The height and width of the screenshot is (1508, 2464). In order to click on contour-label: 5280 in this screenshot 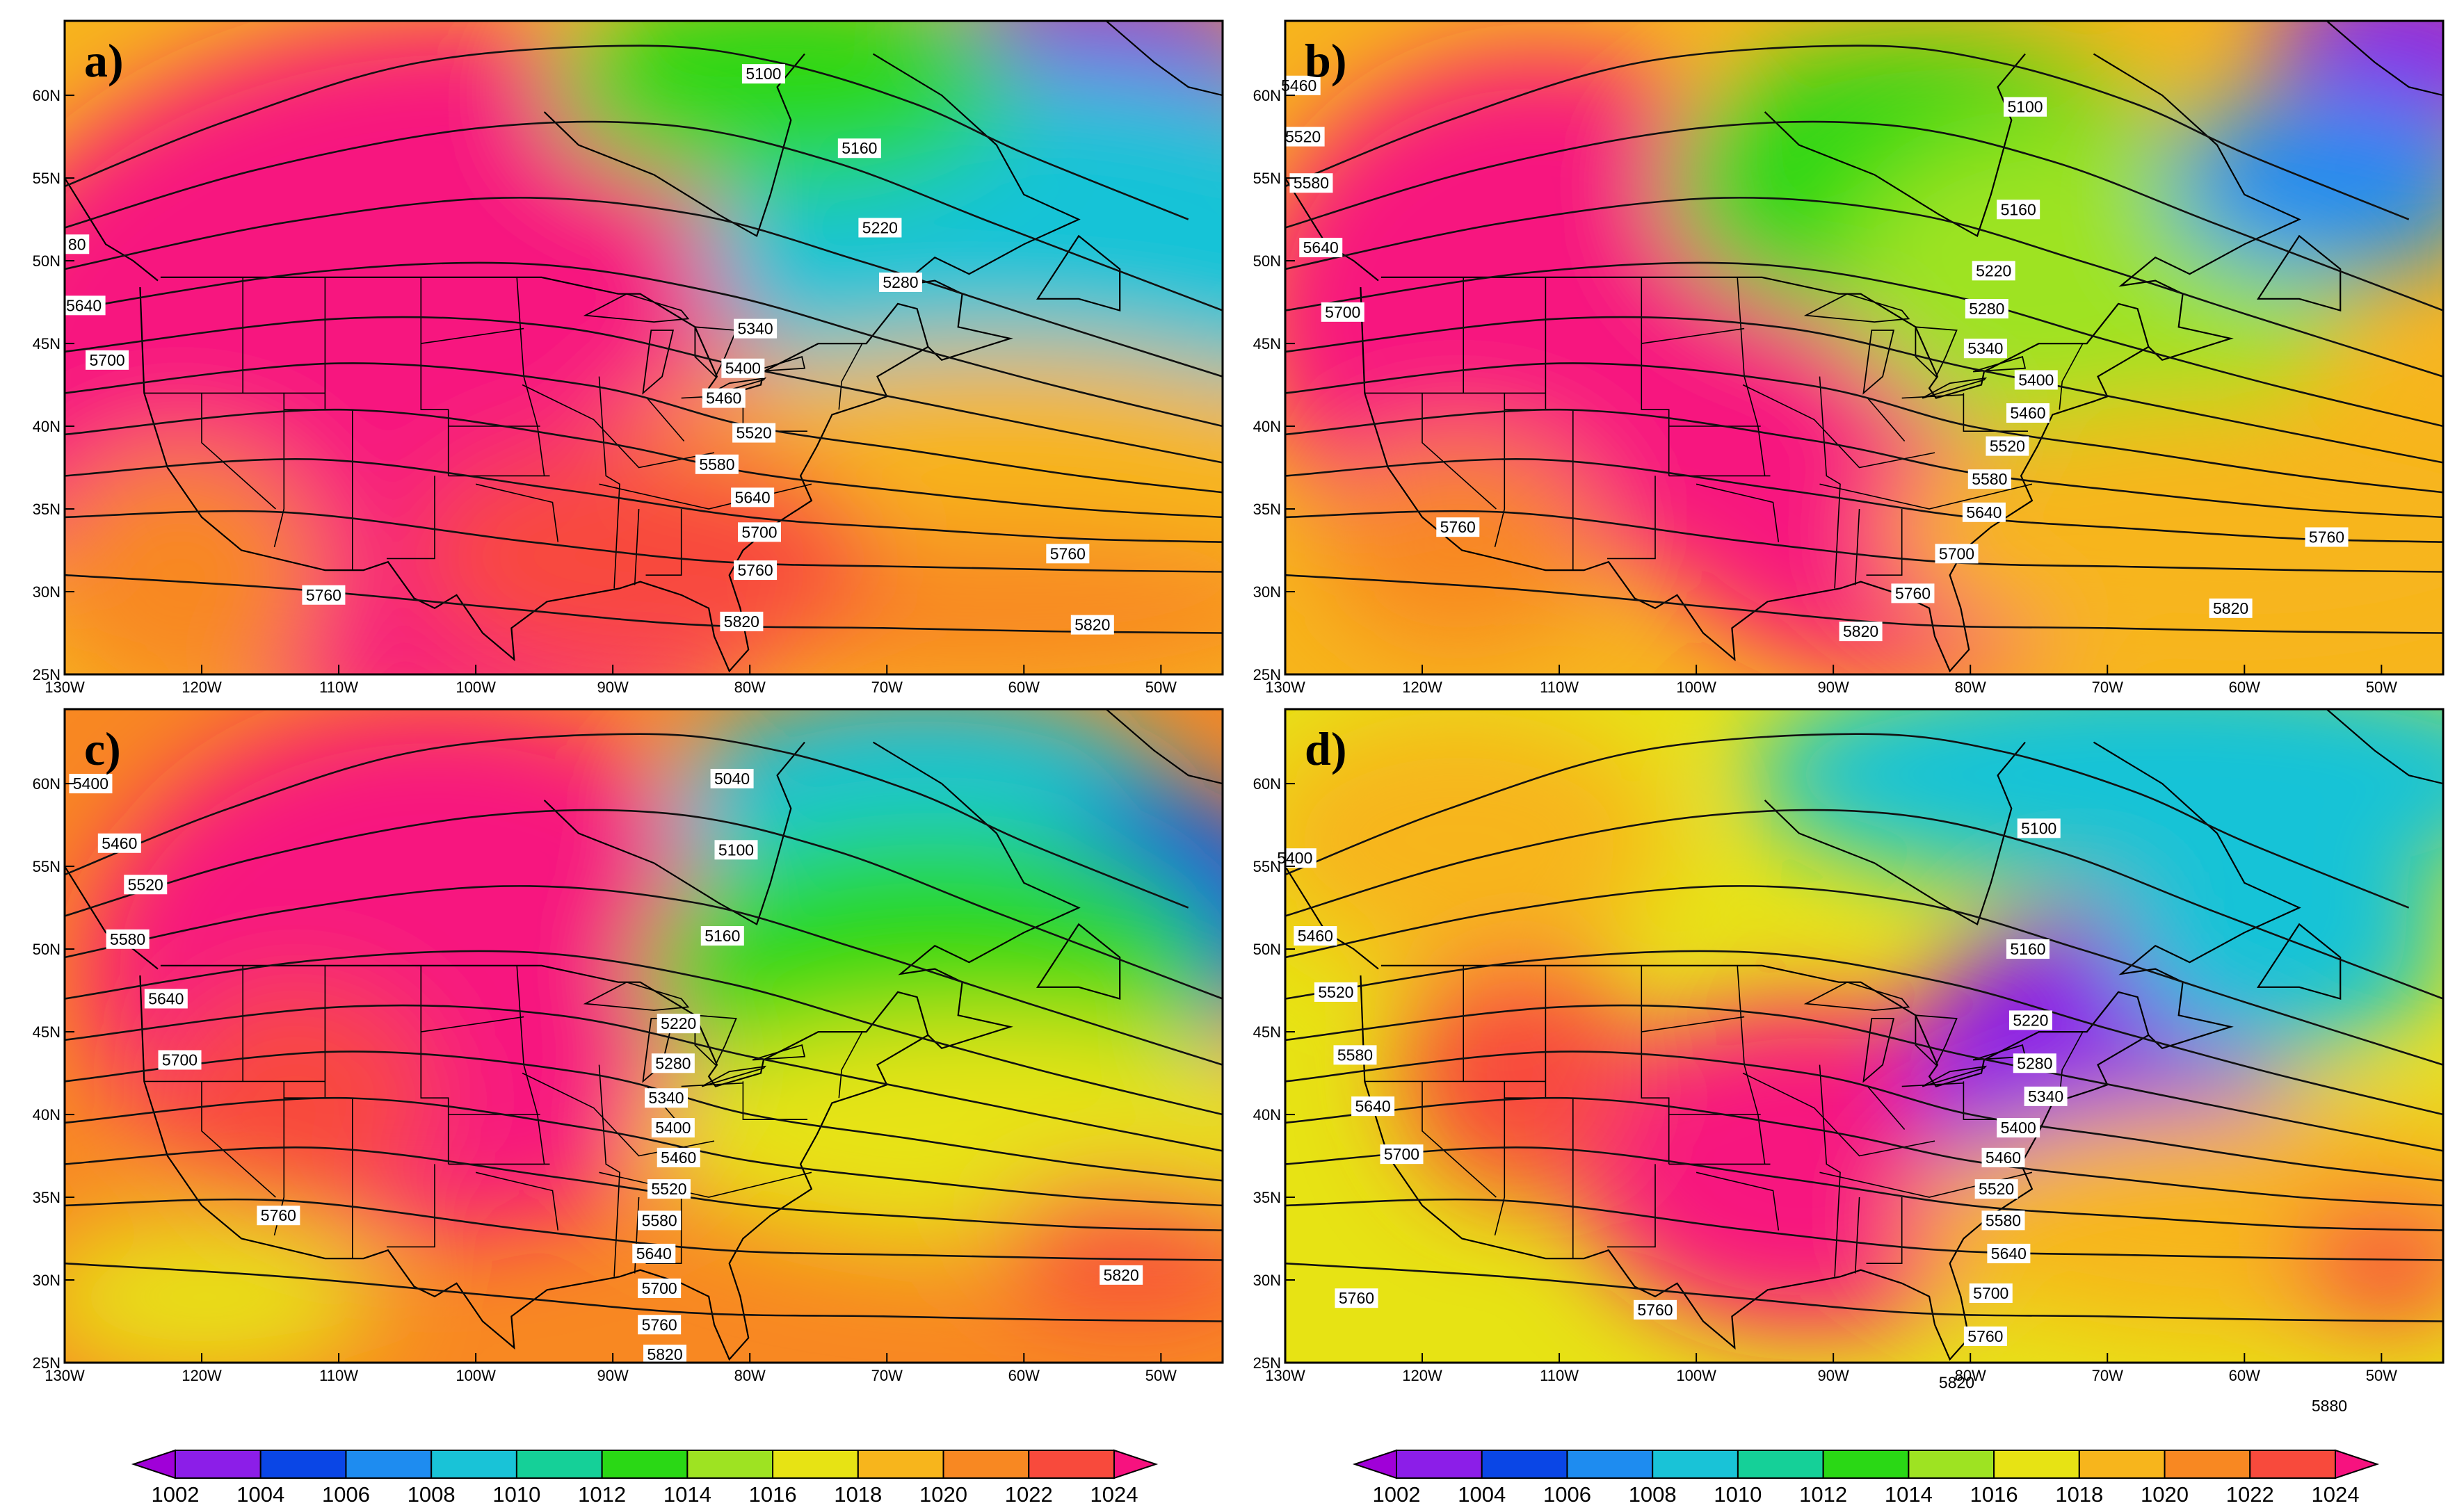, I will do `click(2034, 1063)`.